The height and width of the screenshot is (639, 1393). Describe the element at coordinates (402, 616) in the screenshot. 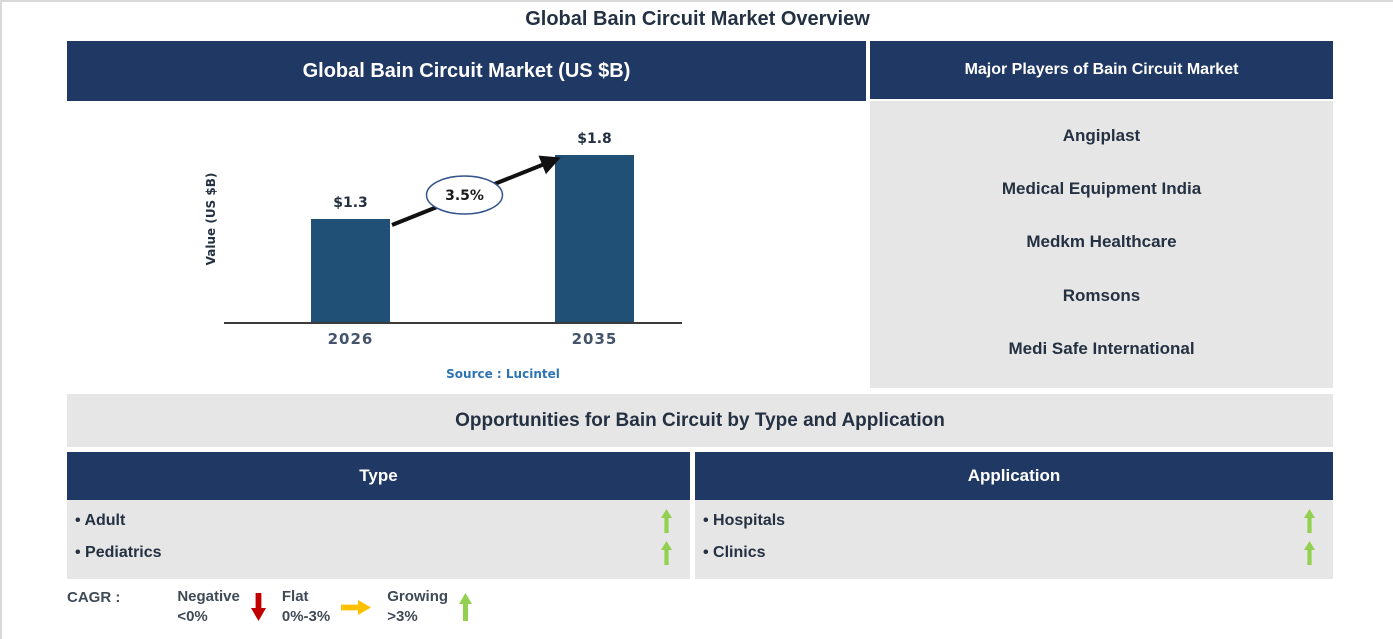

I see `legend-item-range: >3%` at that location.